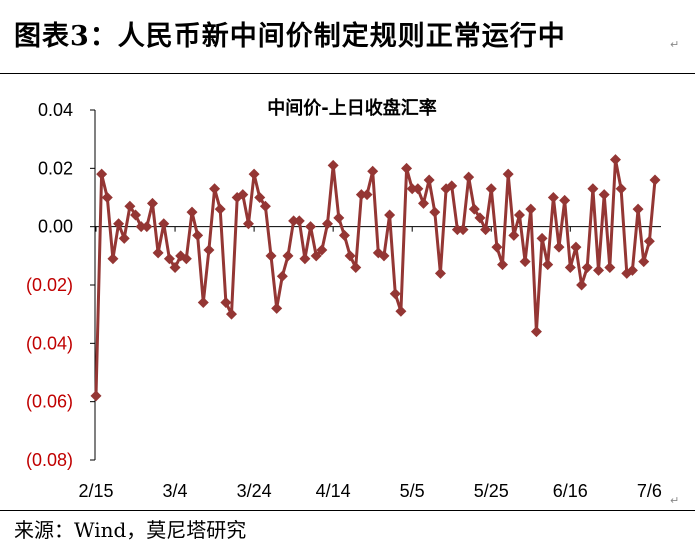 The height and width of the screenshot is (545, 695). What do you see at coordinates (49, 460) in the screenshot?
I see `y-tick-label: (0.08)` at bounding box center [49, 460].